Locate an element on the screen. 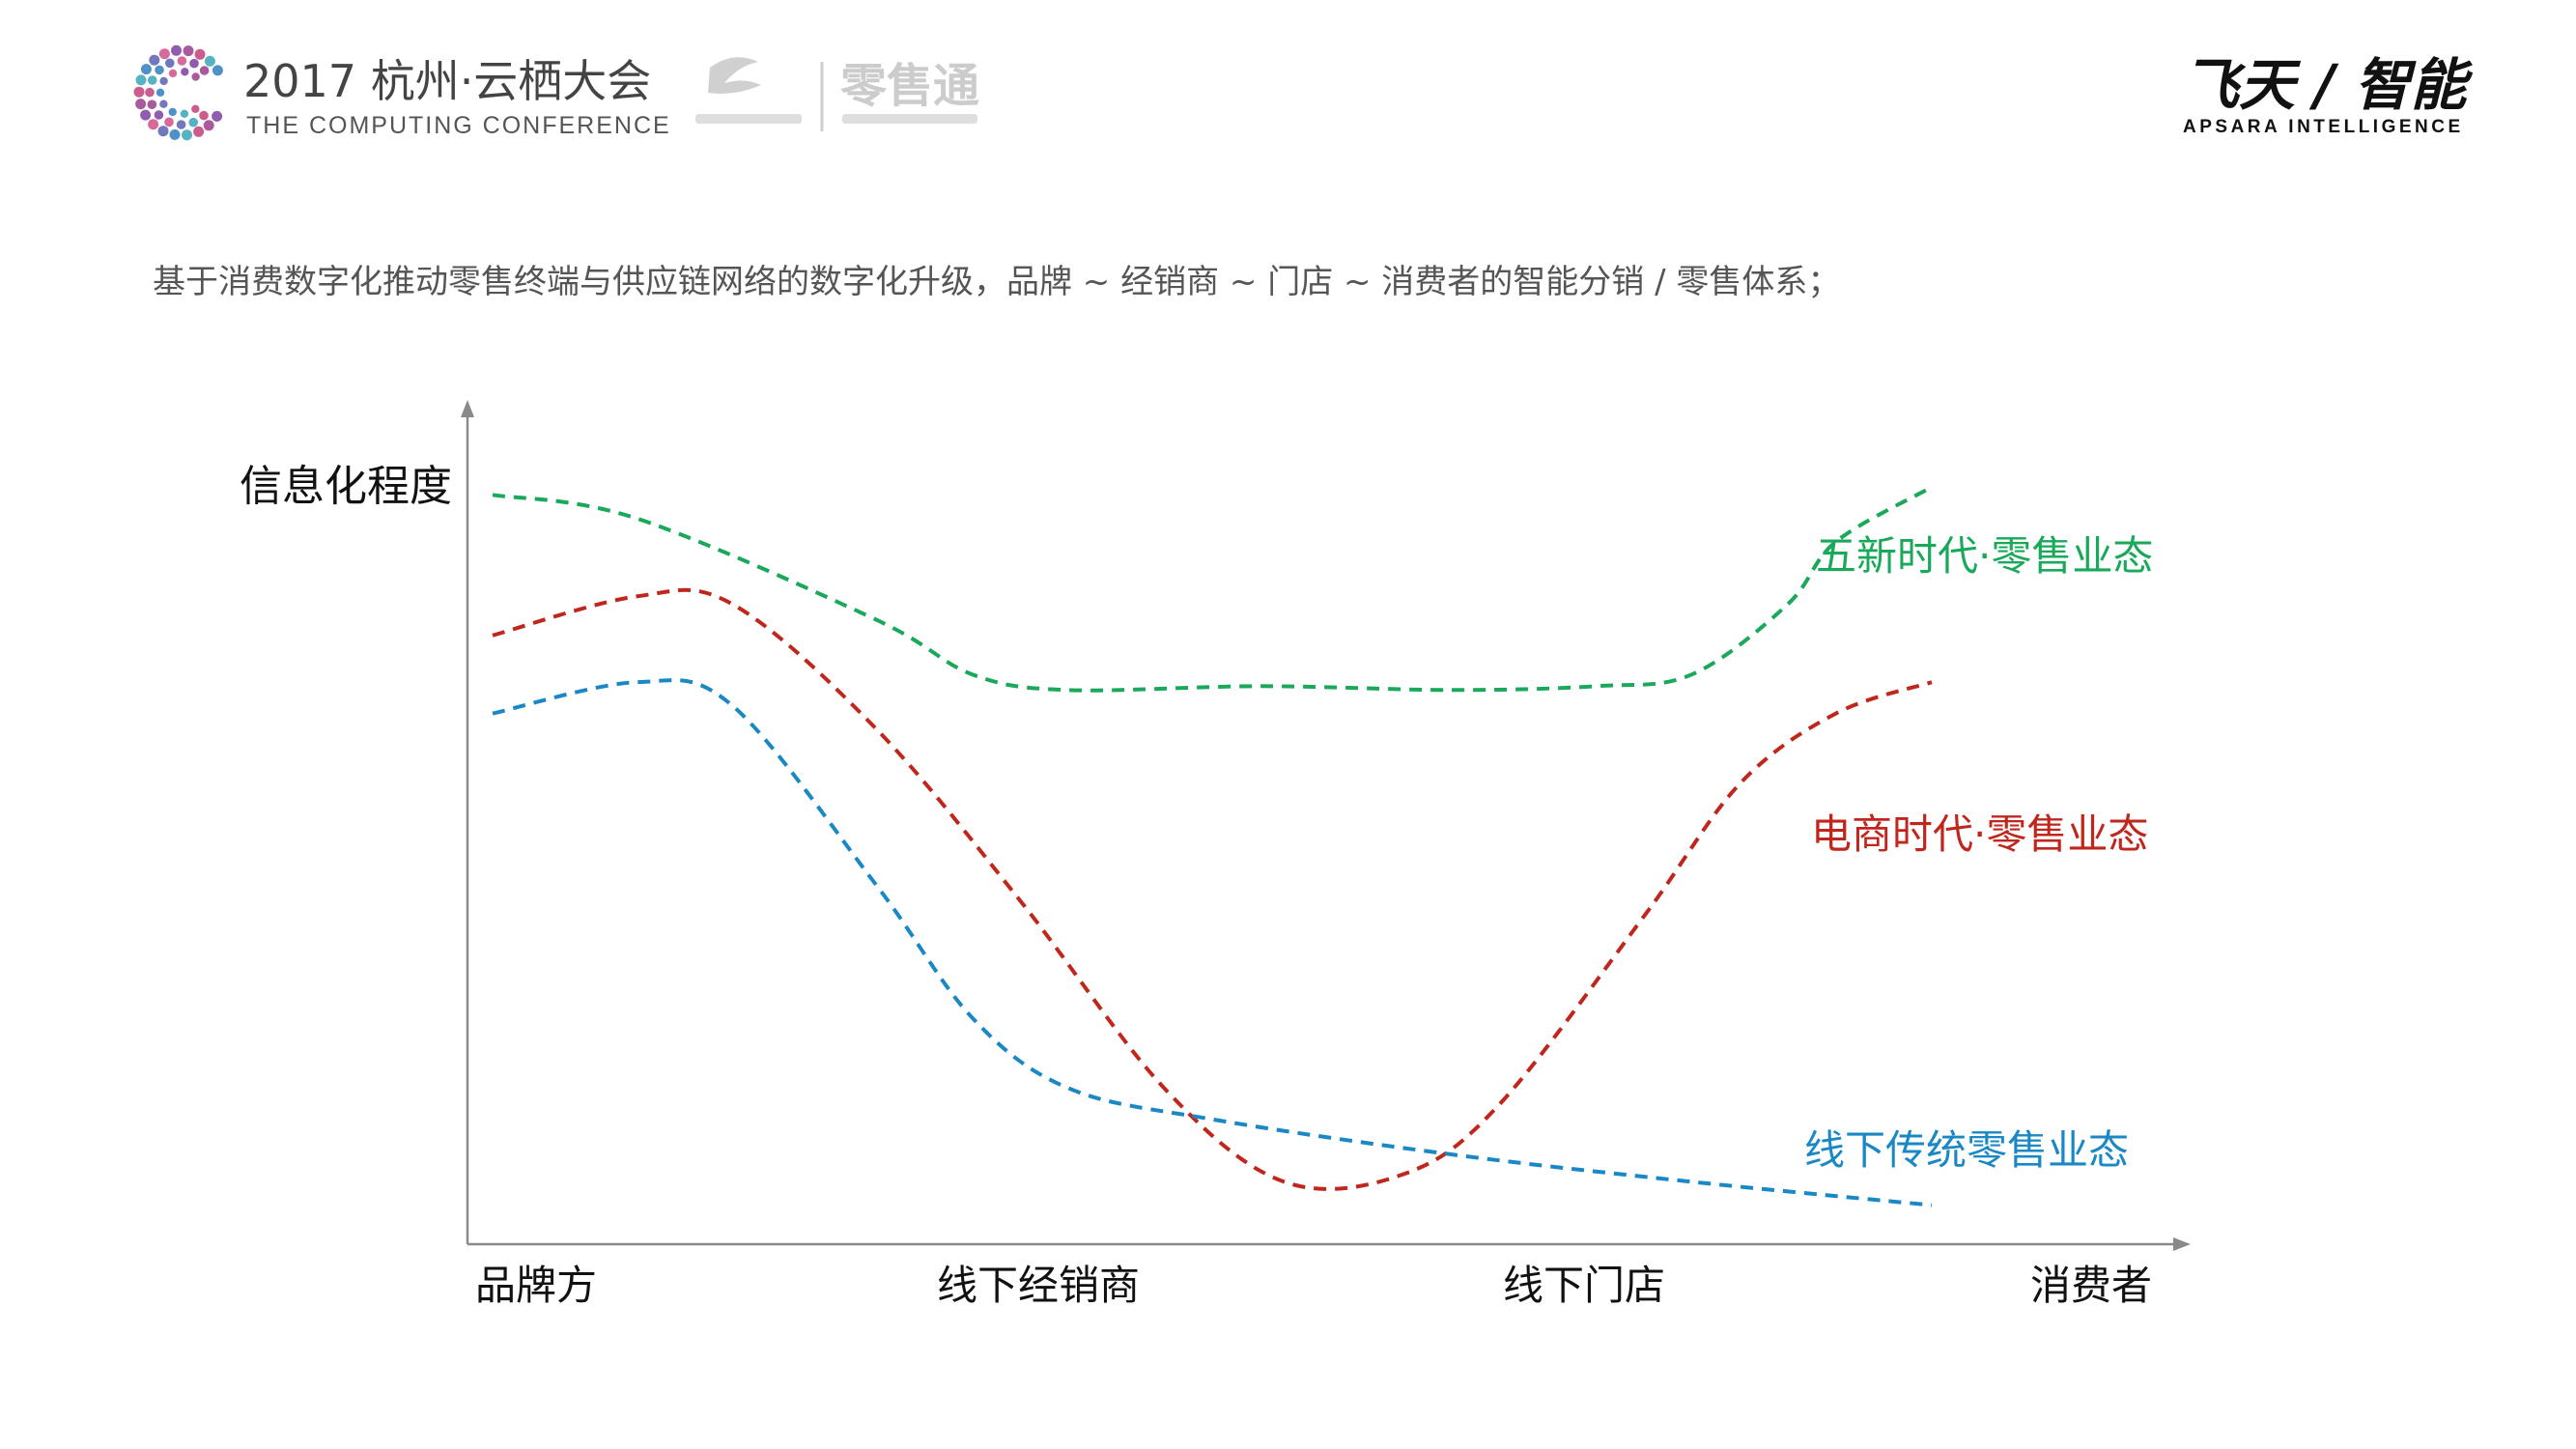 This screenshot has width=2576, height=1449. x-category-labels: 品牌方 线下经销商 线下门店 消费者 is located at coordinates (1313, 1285).